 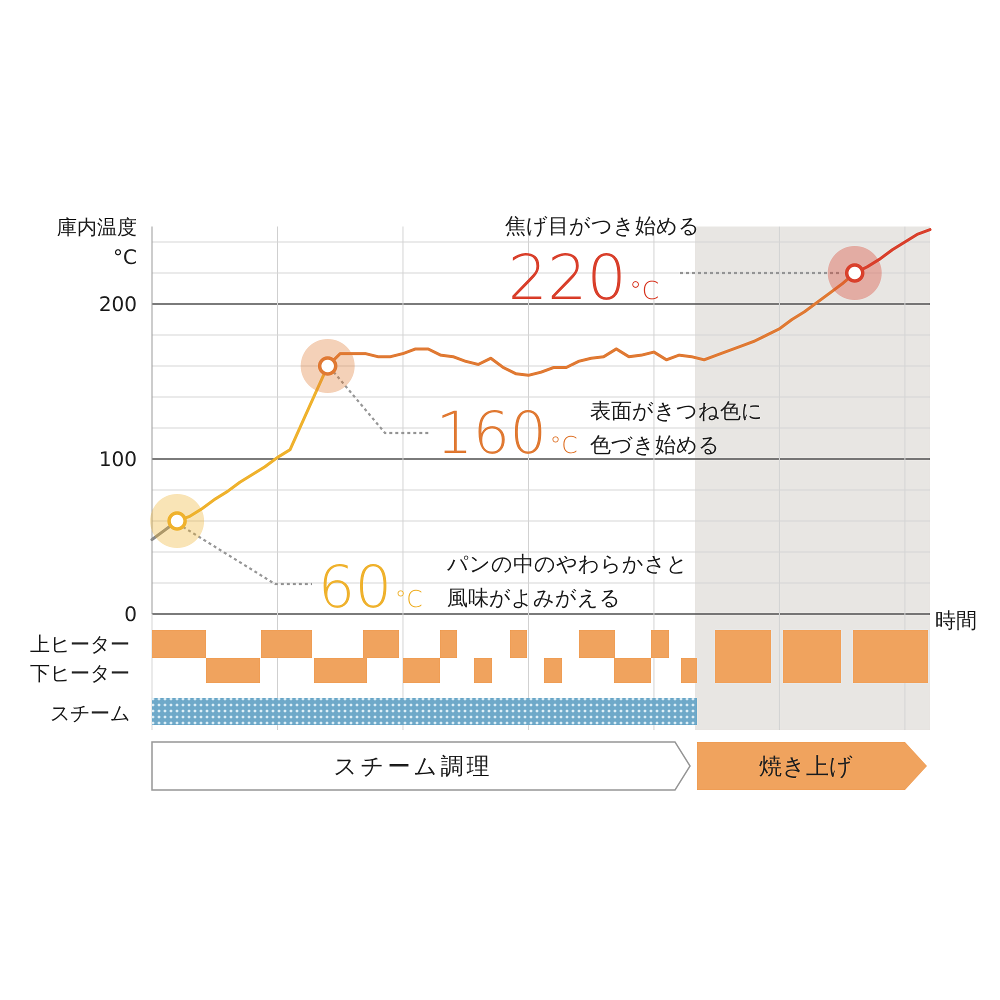 I want to click on y-tick-label: 200, so click(x=117, y=304).